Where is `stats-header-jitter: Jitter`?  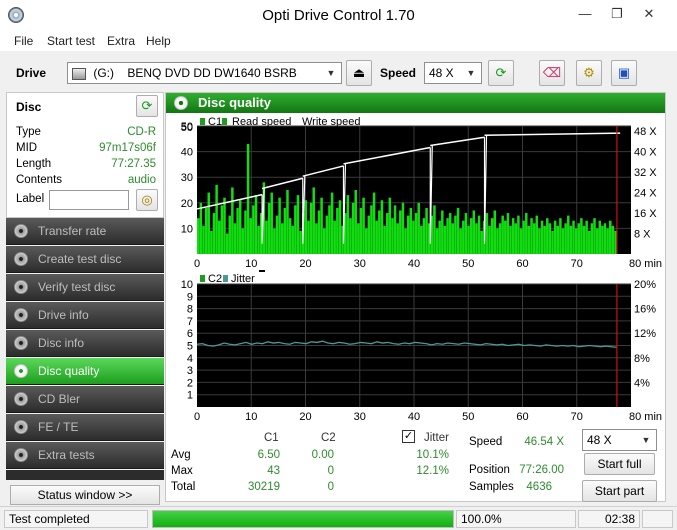 stats-header-jitter: Jitter is located at coordinates (436, 438).